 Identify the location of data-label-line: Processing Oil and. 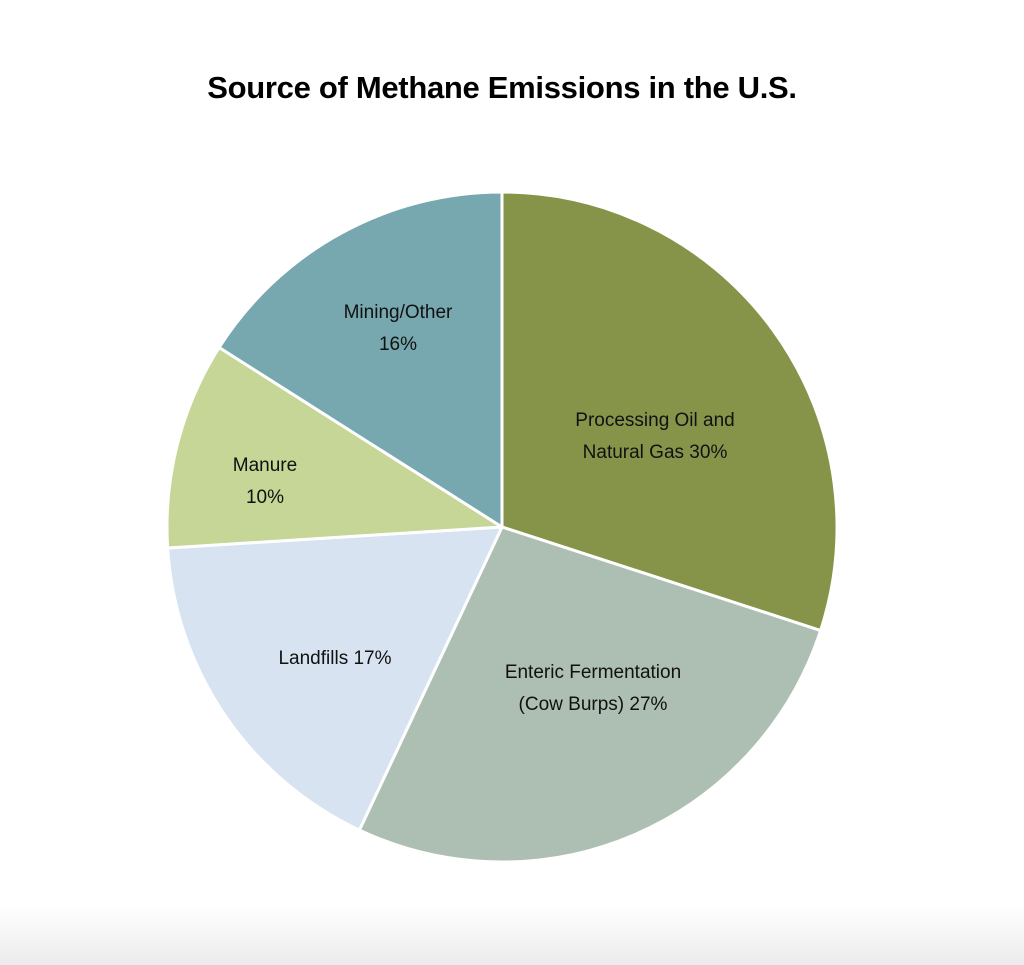
(654, 420).